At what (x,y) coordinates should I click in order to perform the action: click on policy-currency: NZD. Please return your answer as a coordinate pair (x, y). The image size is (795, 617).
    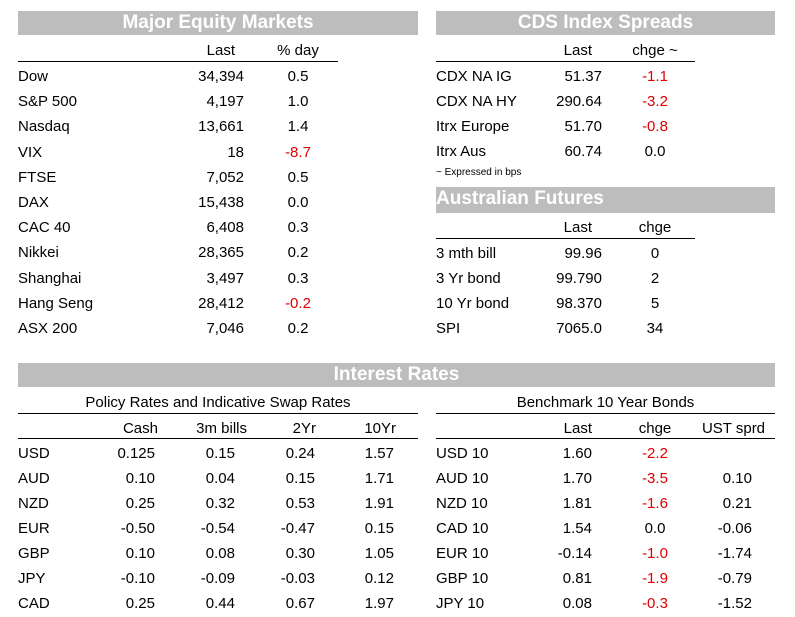
    Looking at the image, I should click on (33, 503).